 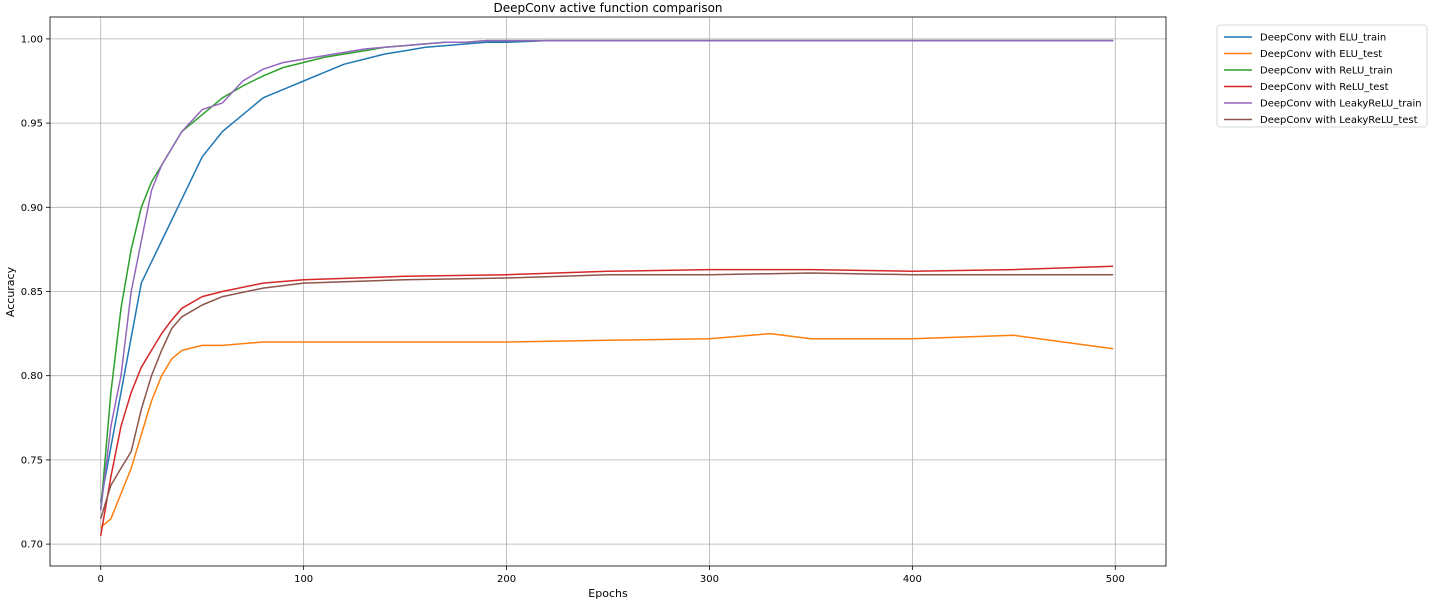 What do you see at coordinates (1321, 54) in the screenshot?
I see `legend-label: DeepConv with ELU_test` at bounding box center [1321, 54].